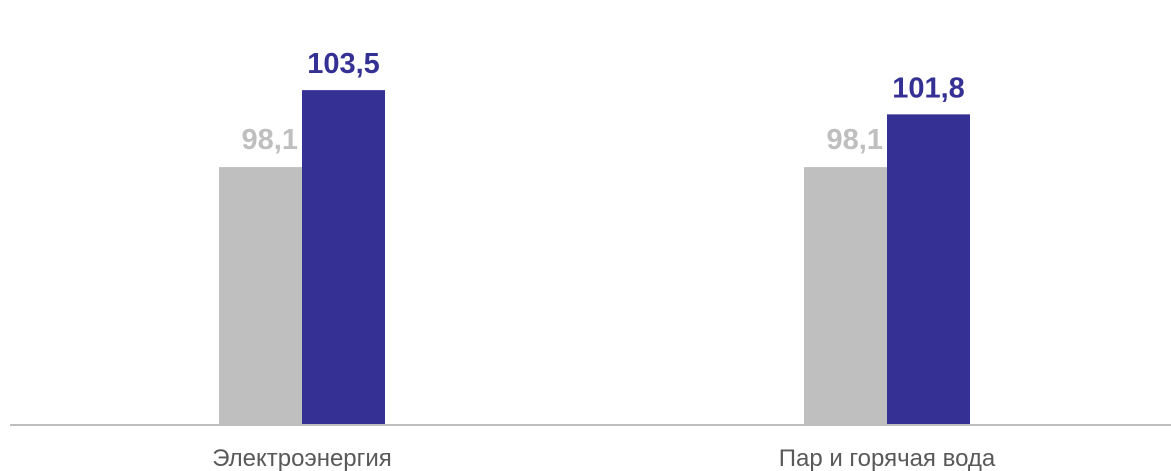 Image resolution: width=1171 pixels, height=471 pixels. Describe the element at coordinates (855, 140) in the screenshot. I see `data-label-series-0-category-1: 98,1` at that location.